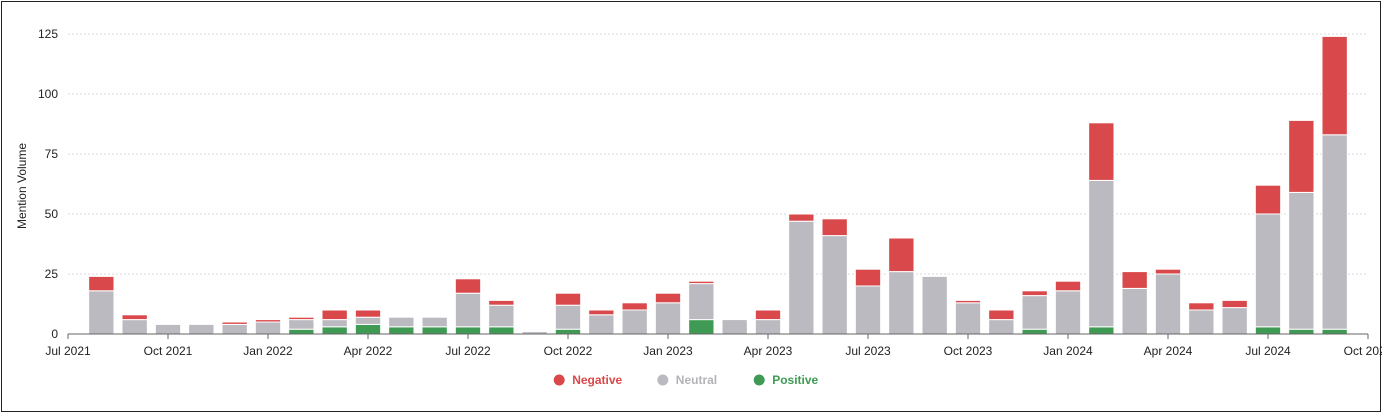  What do you see at coordinates (795, 380) in the screenshot?
I see `legend-label: Positive` at bounding box center [795, 380].